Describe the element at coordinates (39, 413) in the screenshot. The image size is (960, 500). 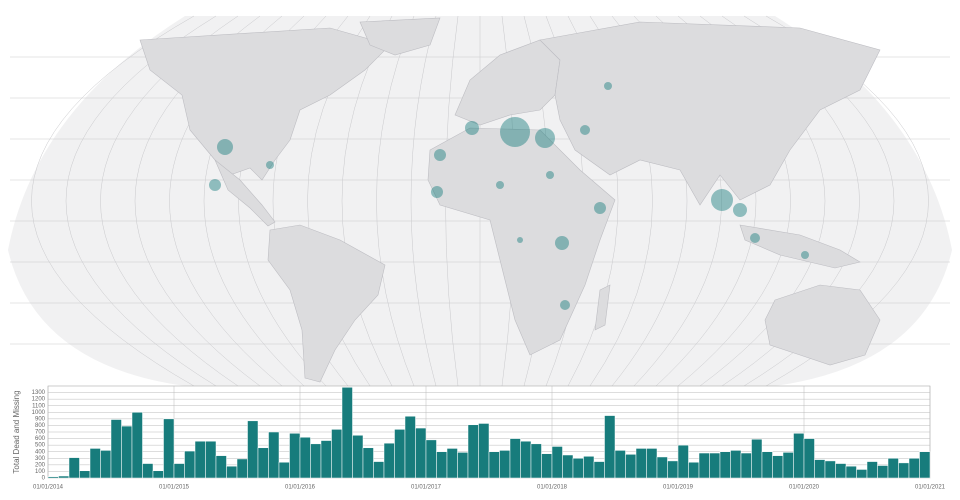
I see `y-tick-label: 1000` at that location.